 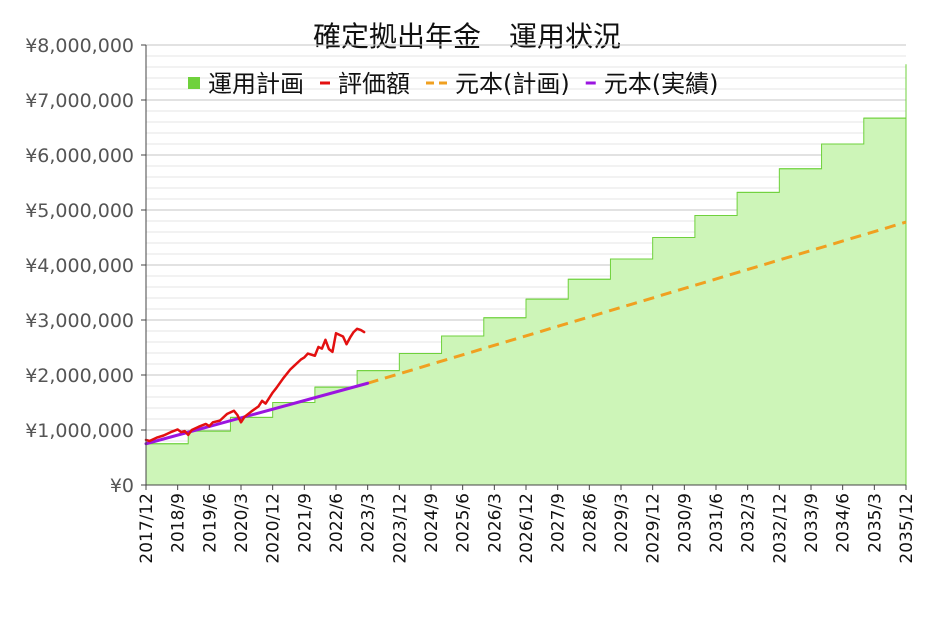 I want to click on x-tick-label: 2018/9, so click(x=179, y=523).